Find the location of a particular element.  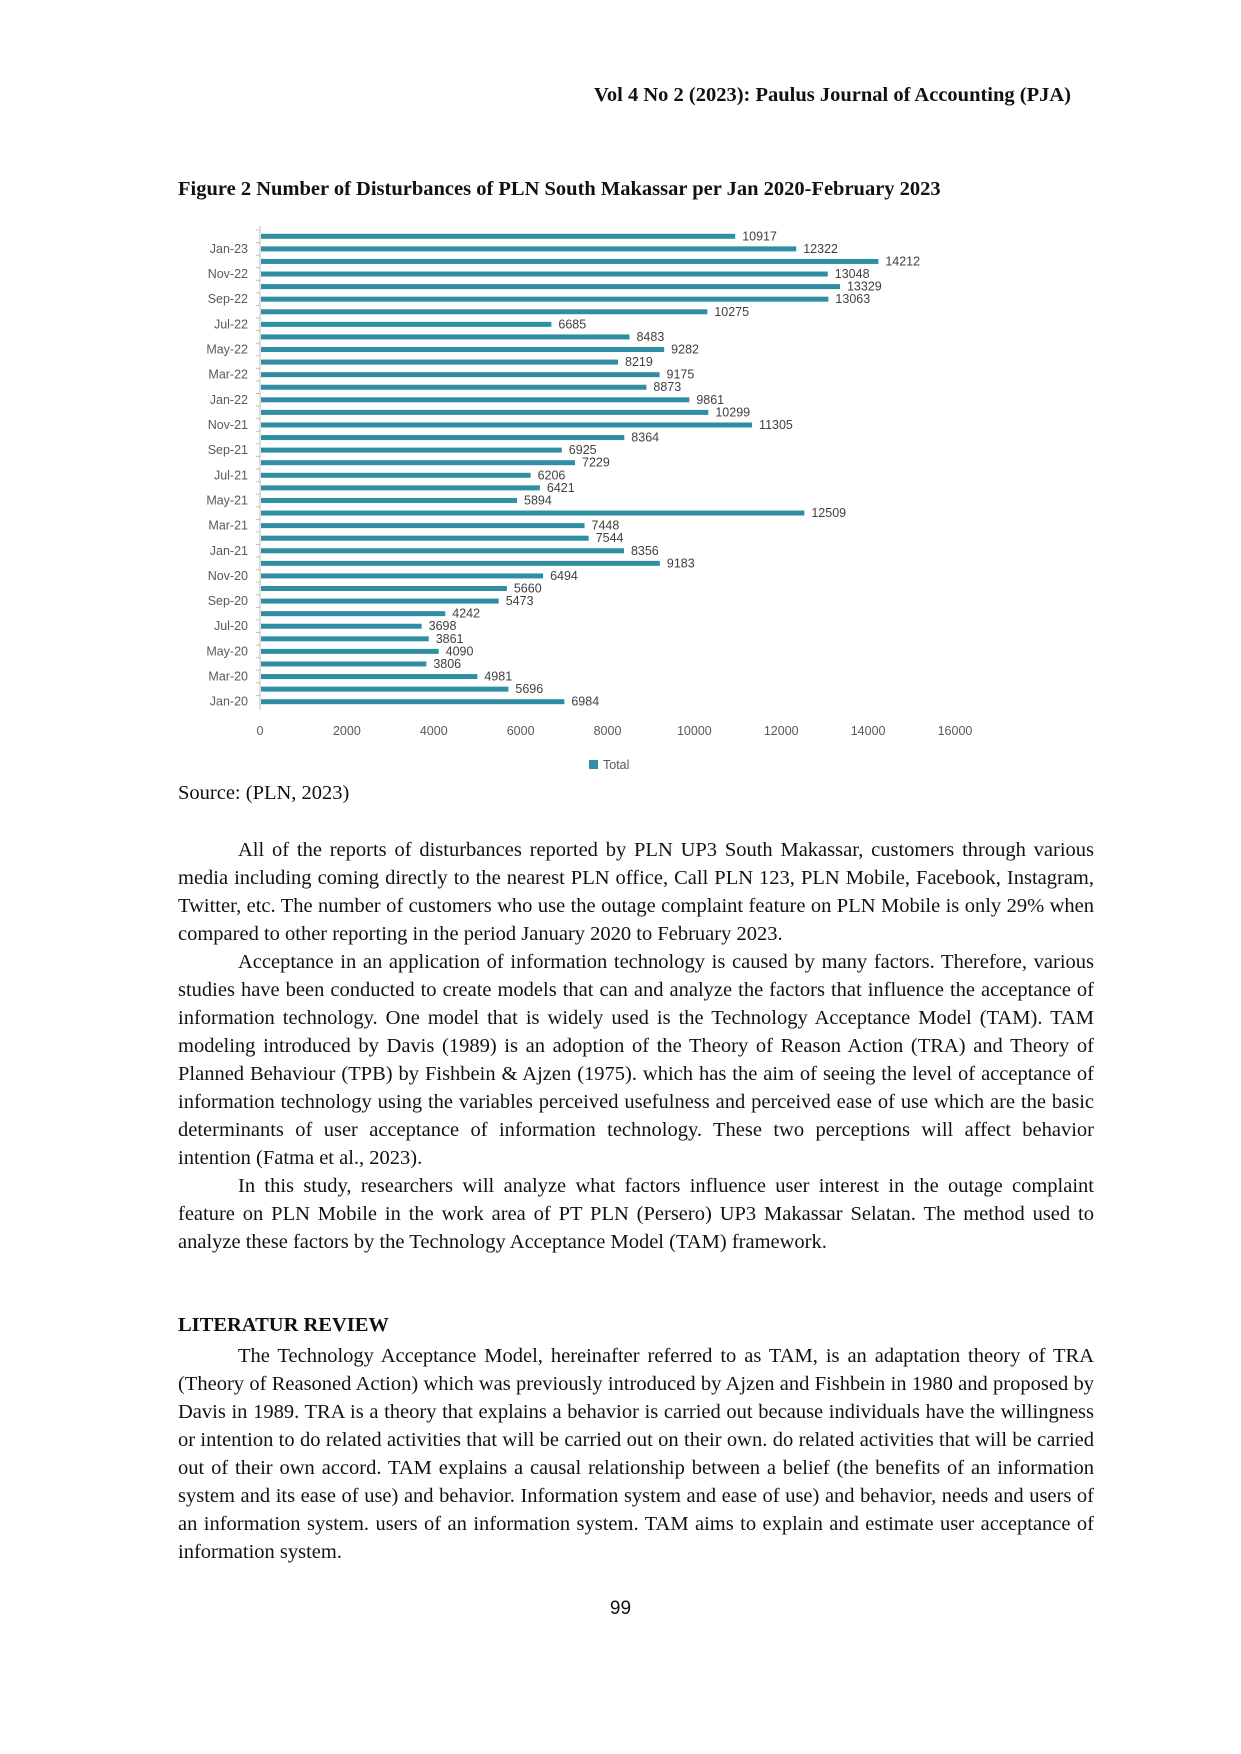

data-label: 12322 is located at coordinates (820, 249).